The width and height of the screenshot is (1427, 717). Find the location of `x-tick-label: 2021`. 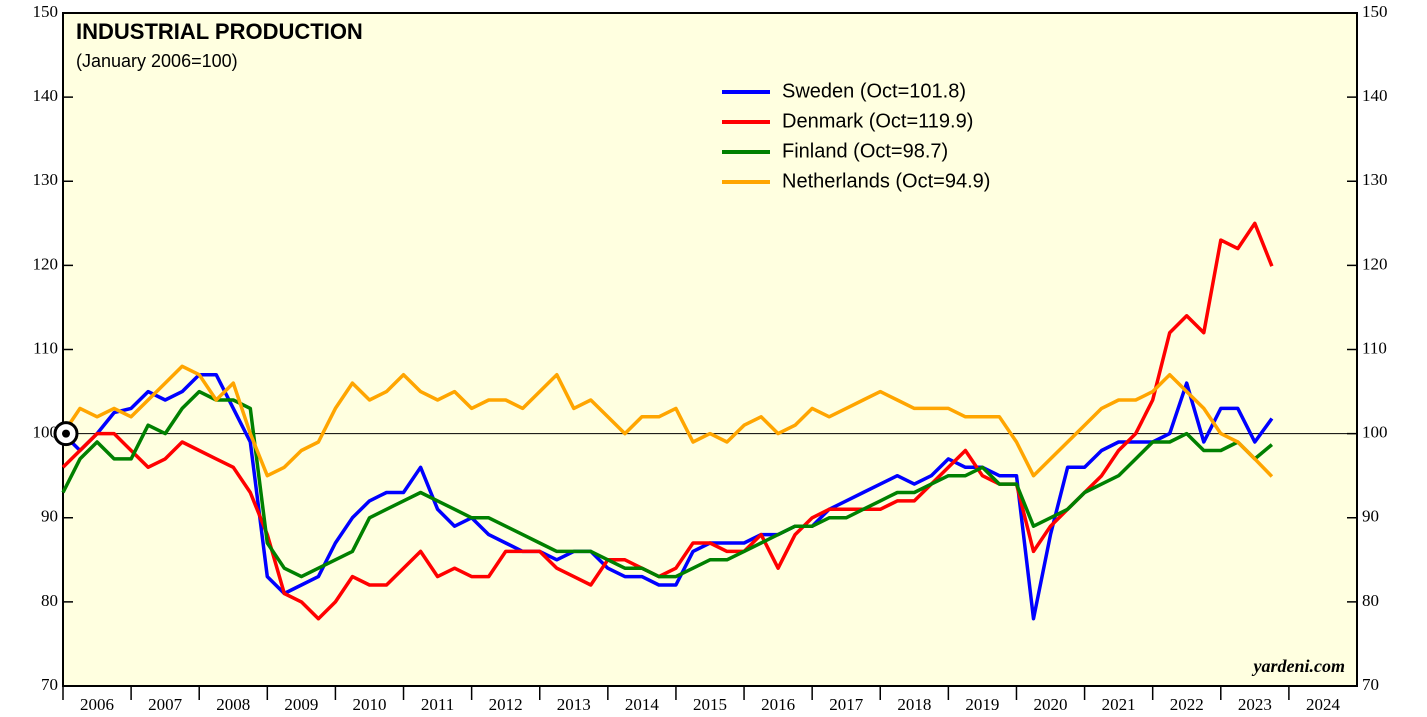

x-tick-label: 2021 is located at coordinates (1119, 704).